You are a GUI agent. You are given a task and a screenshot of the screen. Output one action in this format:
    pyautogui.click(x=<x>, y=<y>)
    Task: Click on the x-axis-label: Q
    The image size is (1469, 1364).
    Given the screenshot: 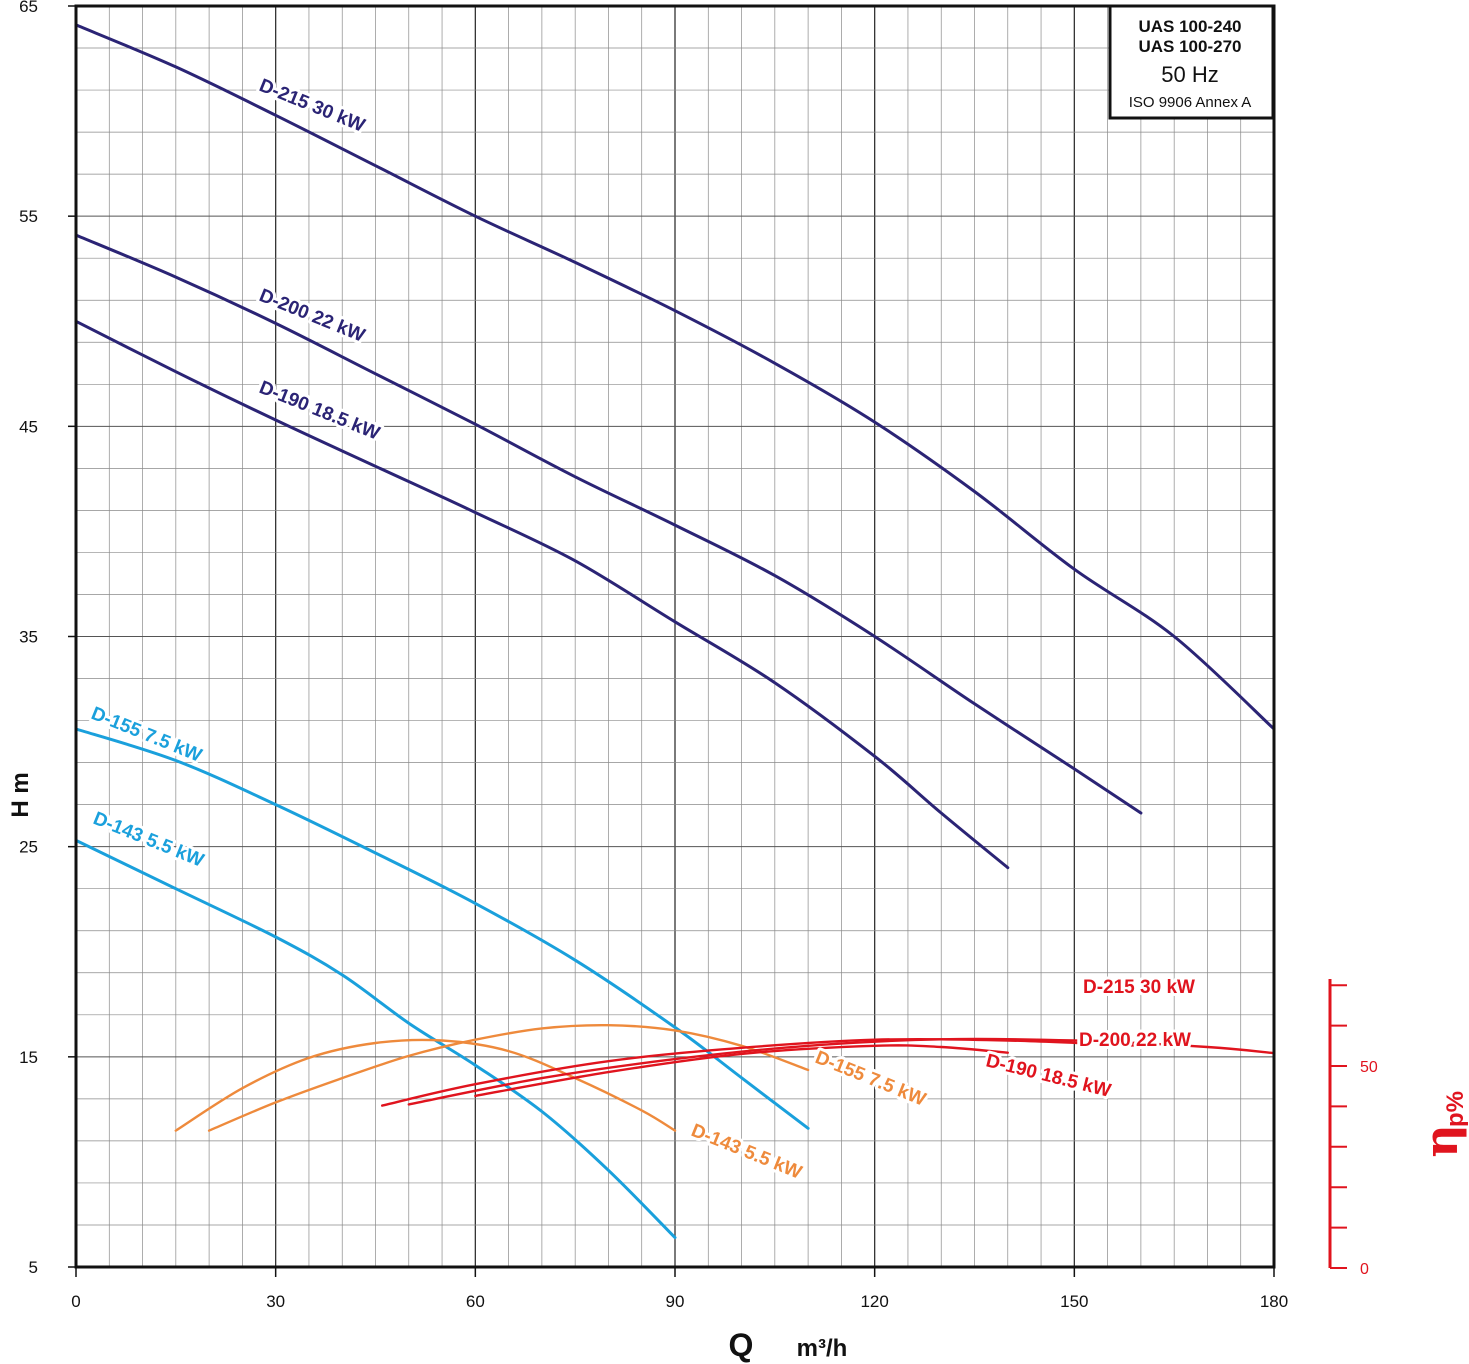 What is the action you would take?
    pyautogui.click(x=741, y=1345)
    